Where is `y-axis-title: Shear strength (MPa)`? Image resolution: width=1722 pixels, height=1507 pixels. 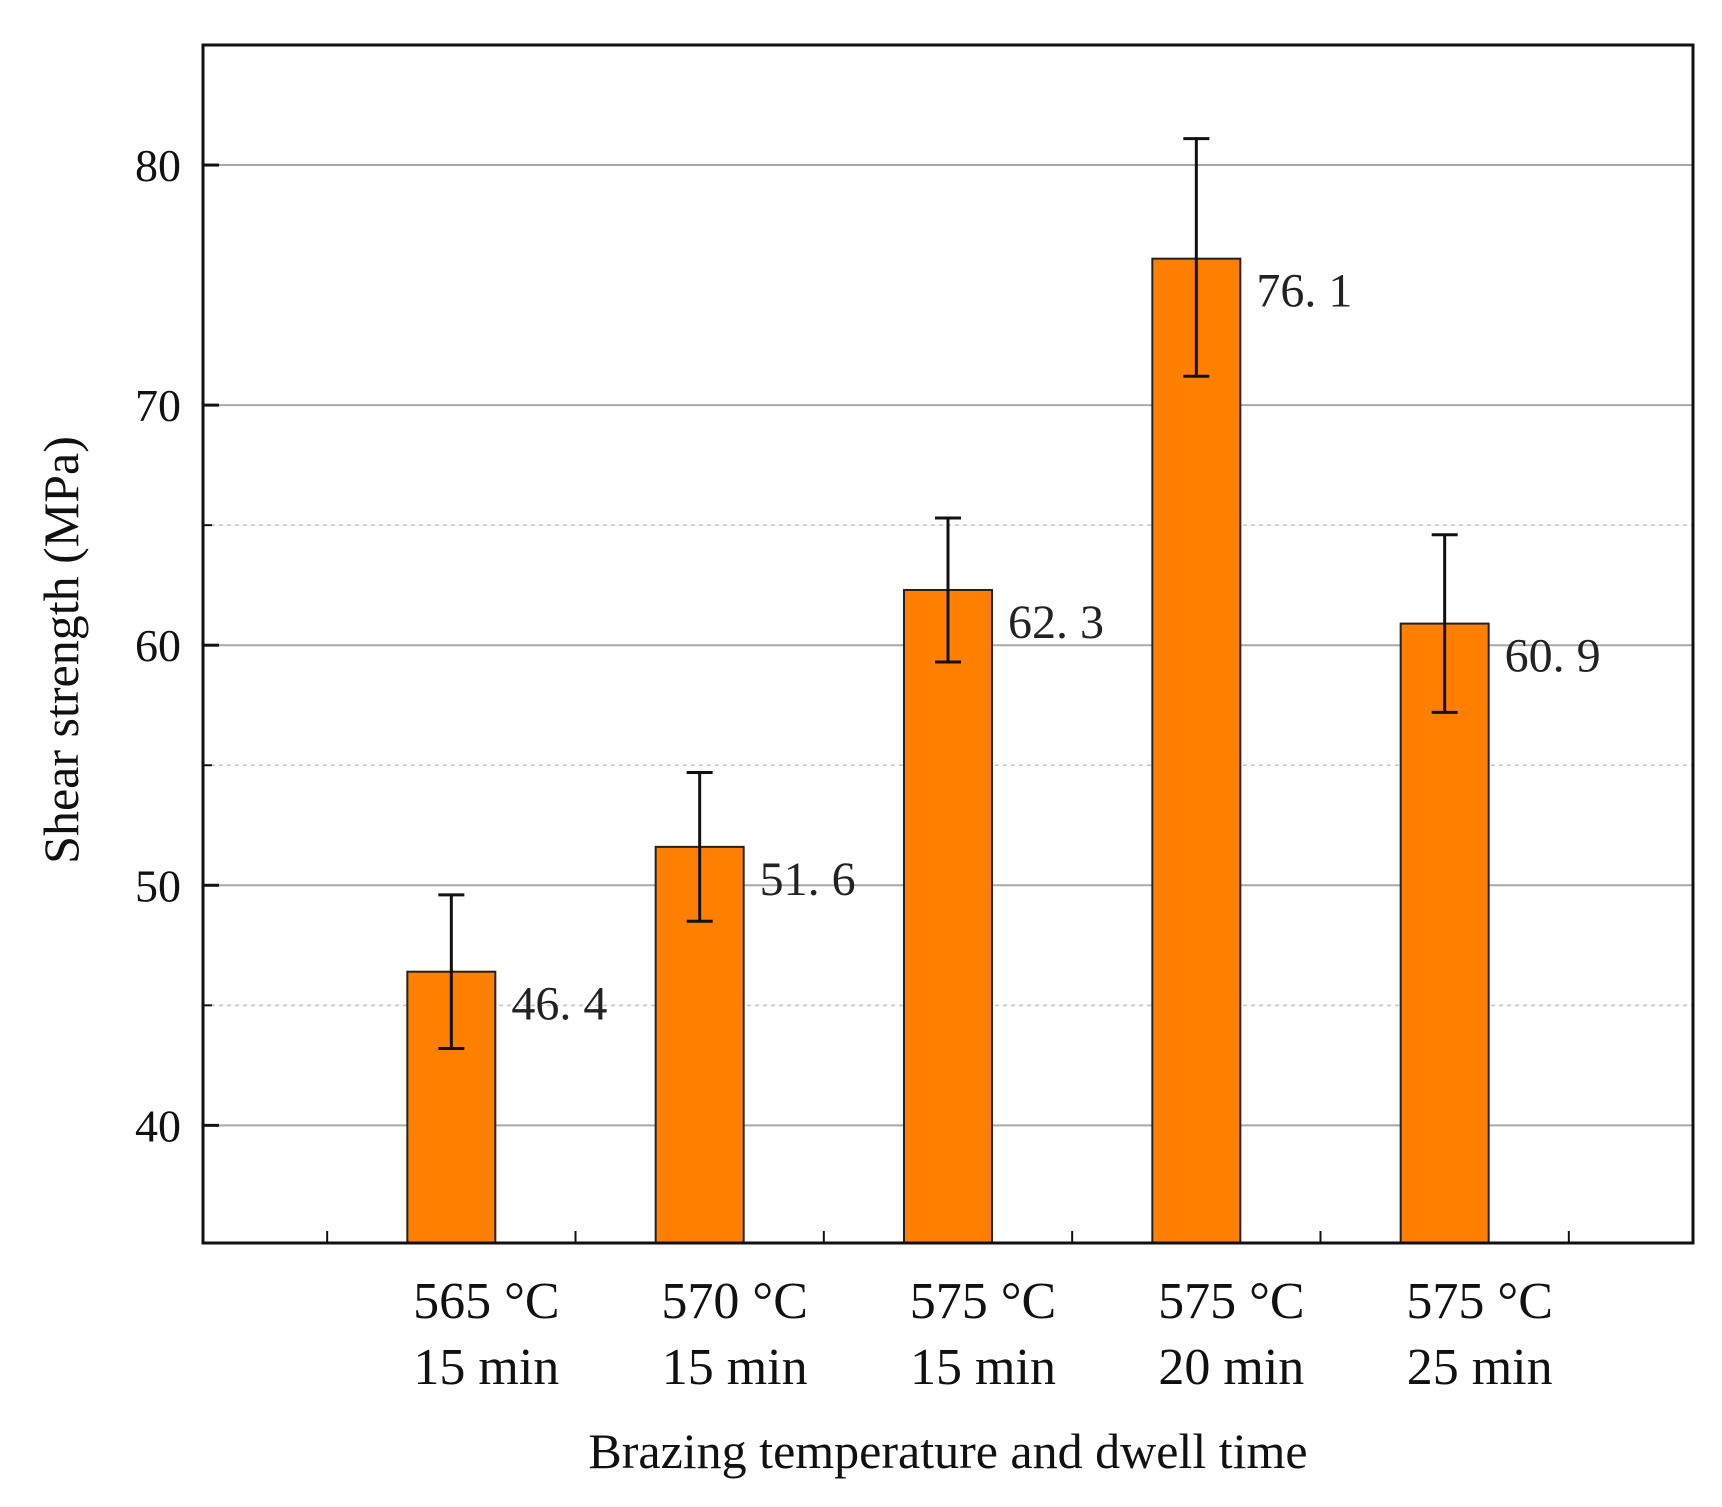 y-axis-title: Shear strength (MPa) is located at coordinates (61, 650).